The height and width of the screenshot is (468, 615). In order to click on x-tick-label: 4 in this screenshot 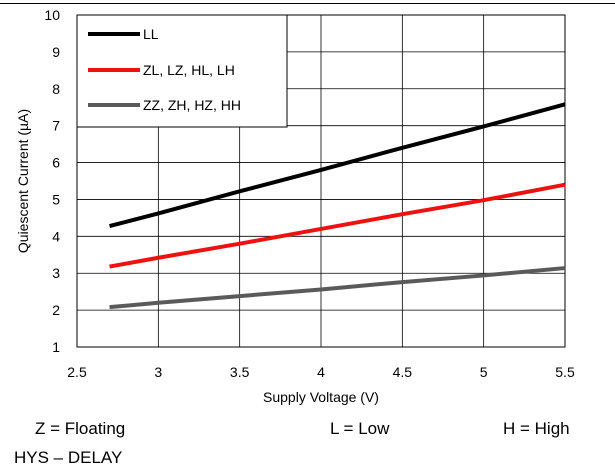, I will do `click(321, 372)`.